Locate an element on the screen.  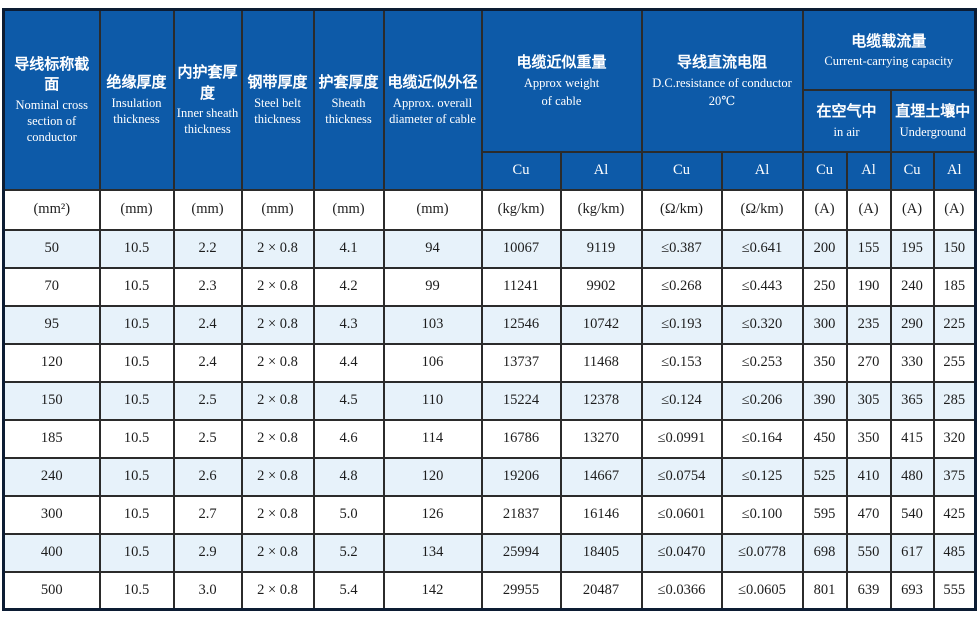
table-cell: ≤0.253 is located at coordinates (762, 362).